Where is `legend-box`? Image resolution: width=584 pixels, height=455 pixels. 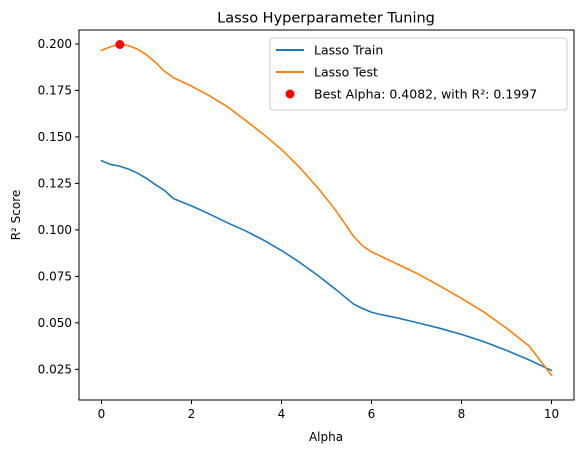
legend-box is located at coordinates (418, 74).